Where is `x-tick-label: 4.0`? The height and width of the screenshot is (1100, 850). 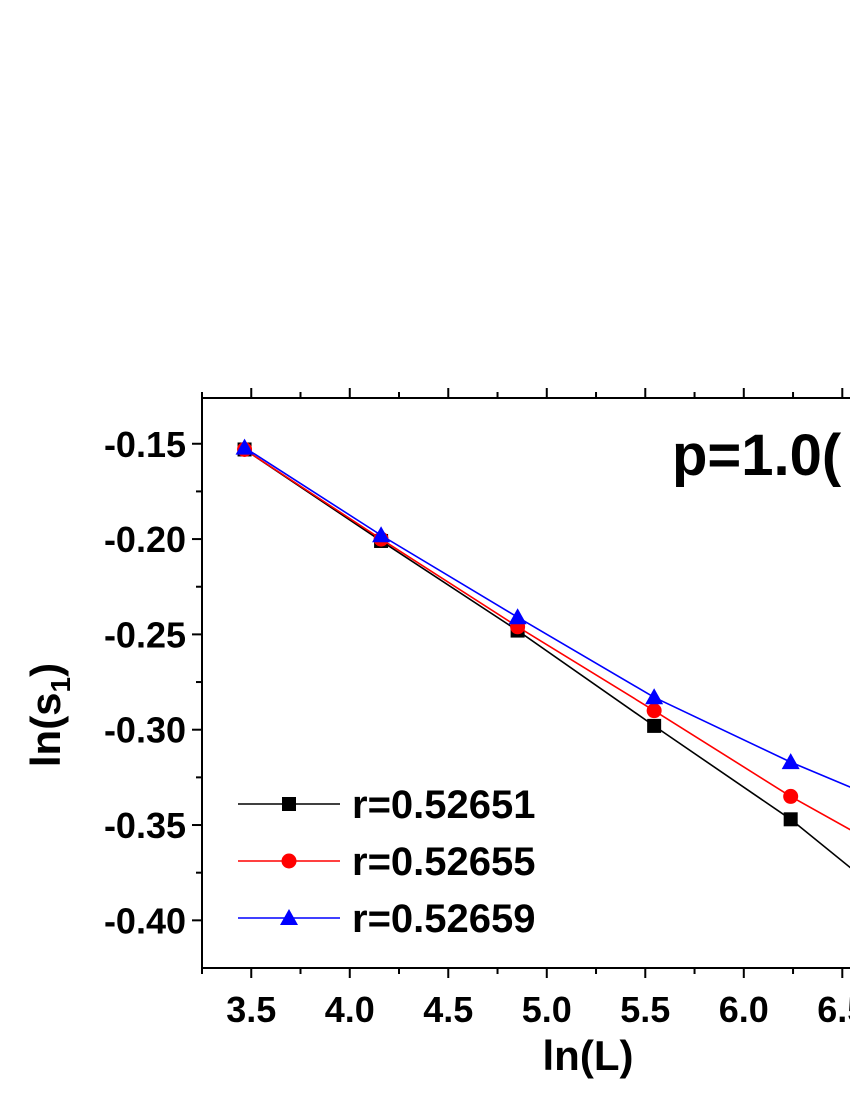
x-tick-label: 4.0 is located at coordinates (350, 1009).